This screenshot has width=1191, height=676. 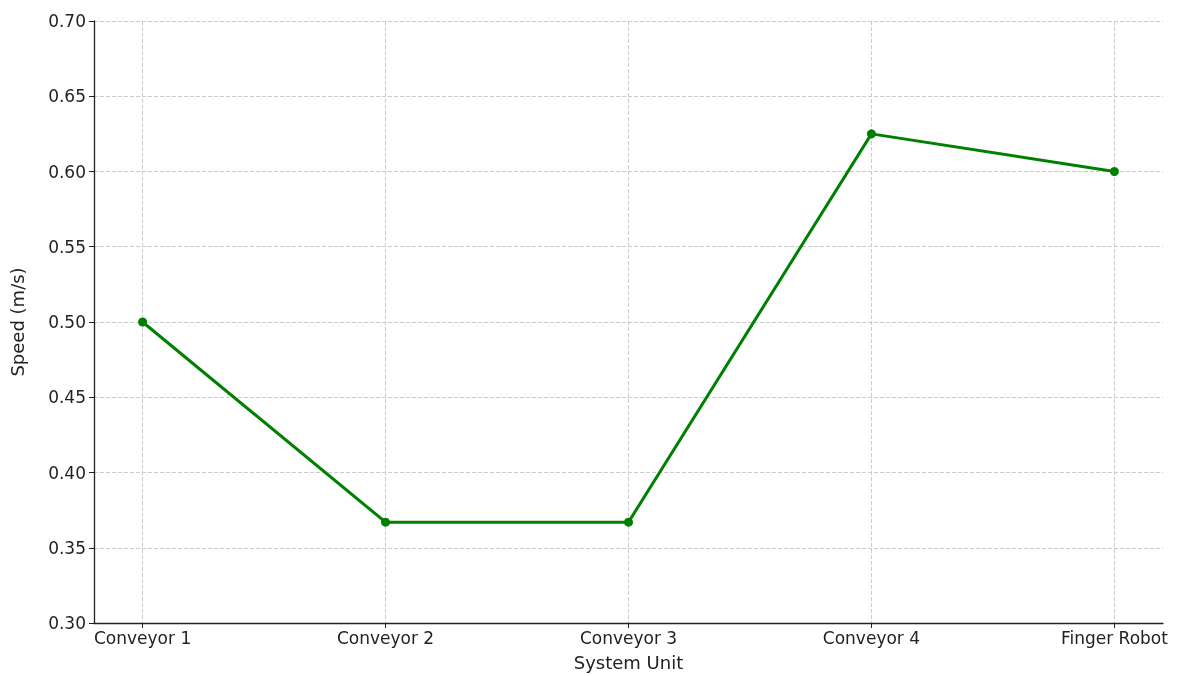 What do you see at coordinates (1114, 637) in the screenshot?
I see `x-tick-label: Finger Robot` at bounding box center [1114, 637].